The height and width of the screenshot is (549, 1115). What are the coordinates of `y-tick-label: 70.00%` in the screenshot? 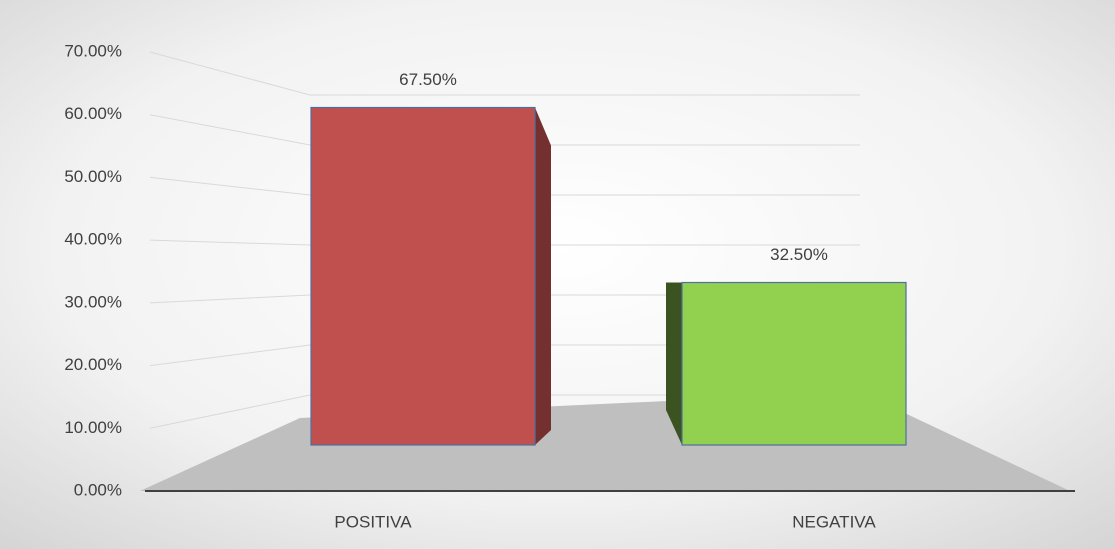 It's located at (93, 50).